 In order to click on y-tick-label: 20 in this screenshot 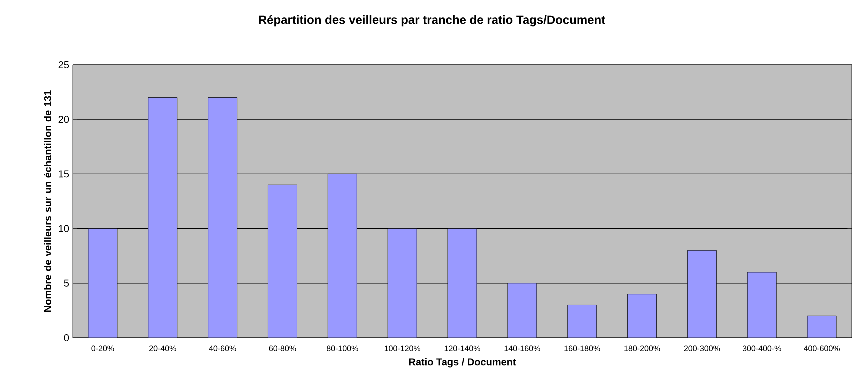, I will do `click(64, 120)`.